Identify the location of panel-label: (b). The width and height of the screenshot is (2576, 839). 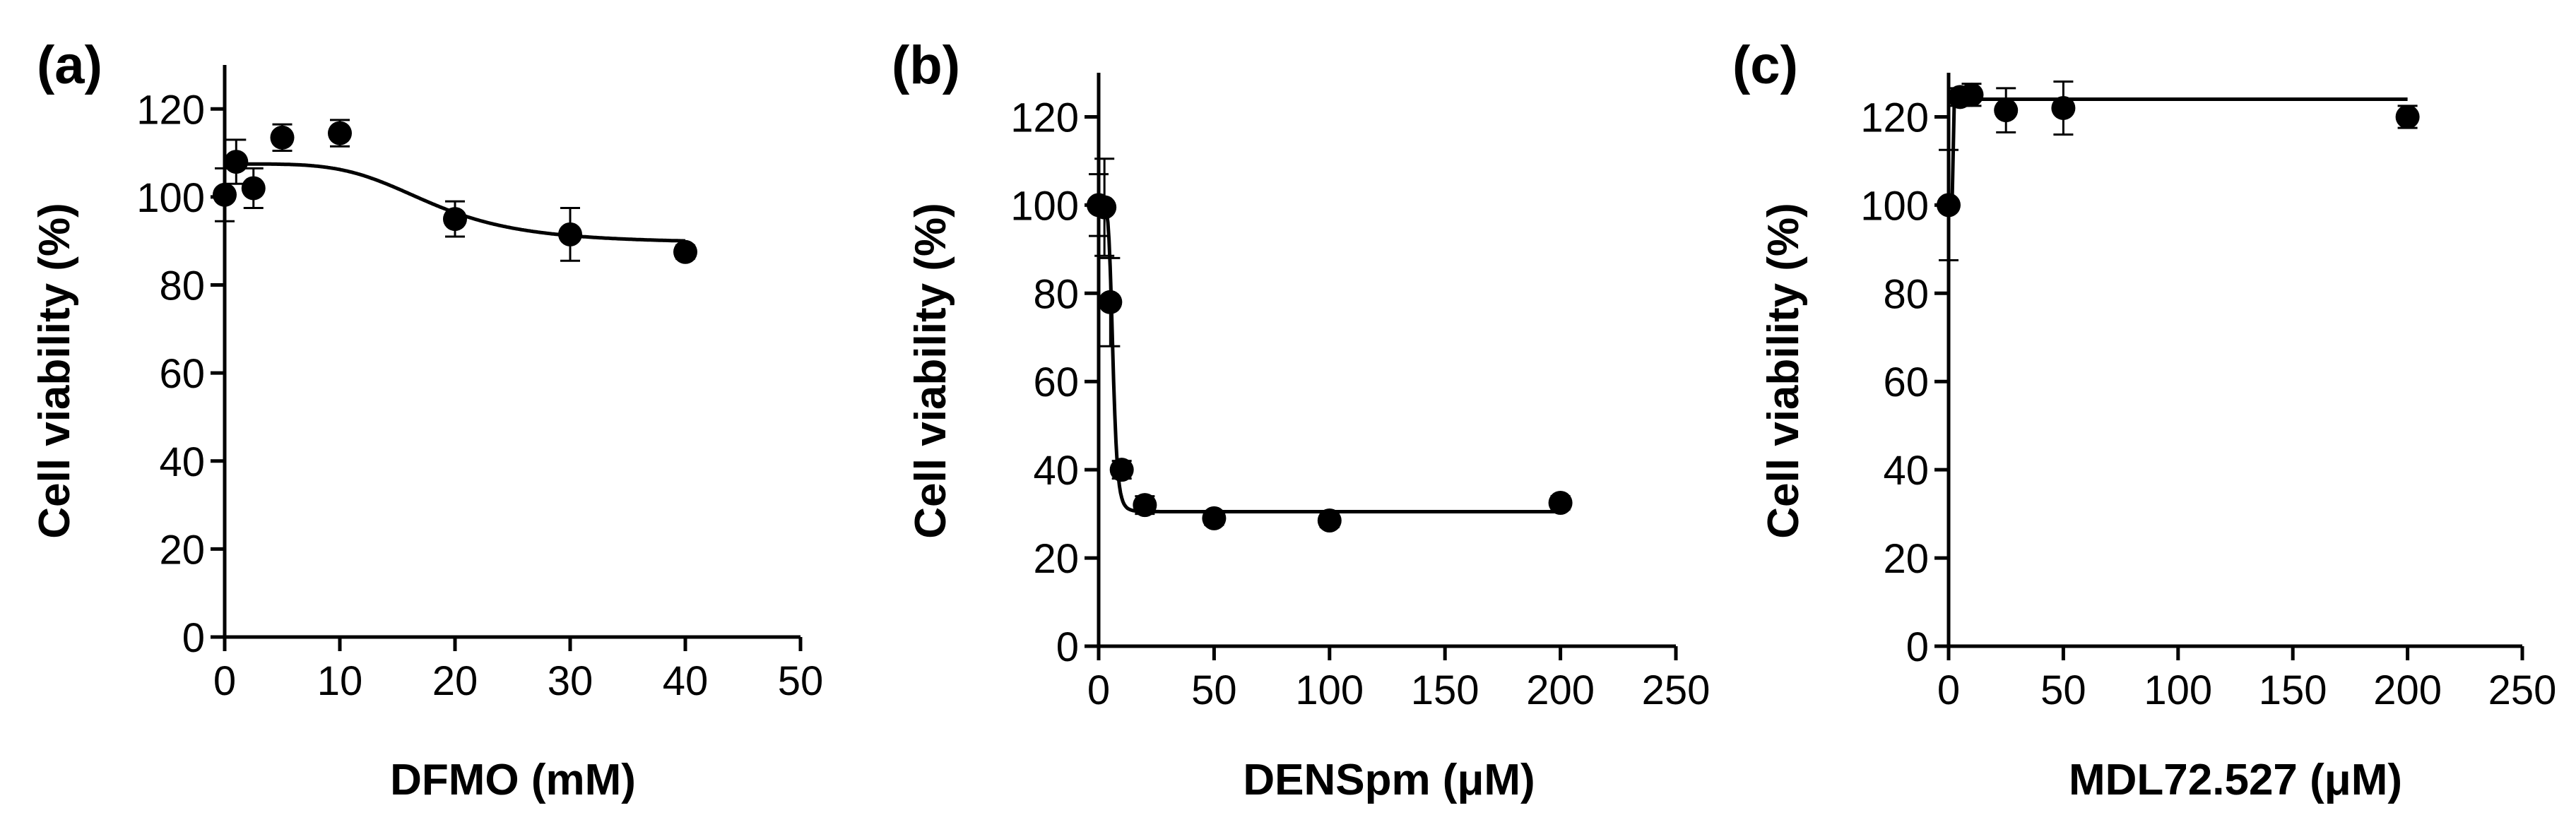
(926, 65).